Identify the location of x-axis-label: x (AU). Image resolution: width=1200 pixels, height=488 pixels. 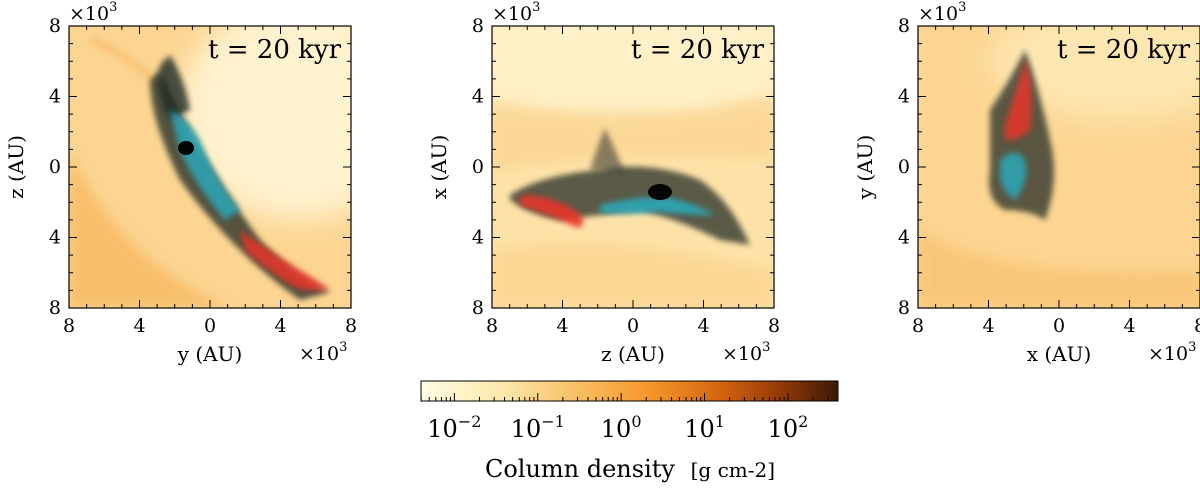
(1059, 354).